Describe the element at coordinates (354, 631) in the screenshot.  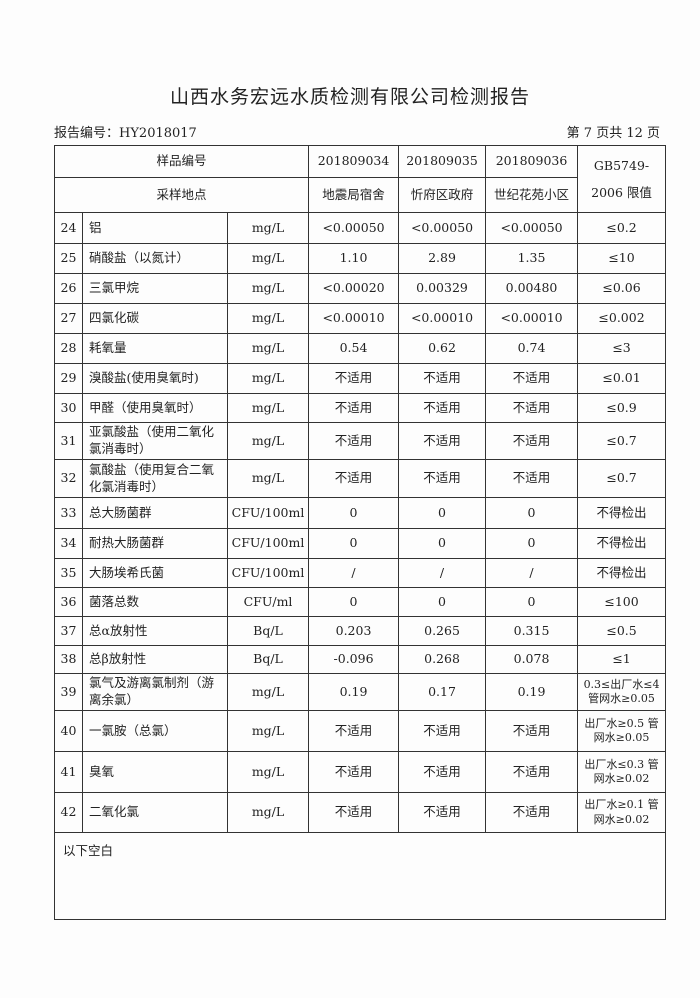
I see `value: 0.203` at that location.